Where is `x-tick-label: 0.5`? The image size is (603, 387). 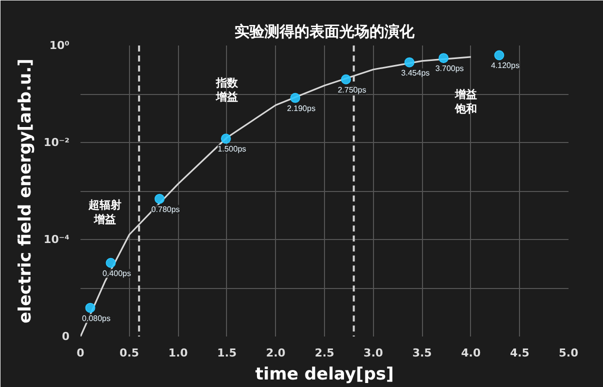
x-tick-label: 0.5 is located at coordinates (130, 353).